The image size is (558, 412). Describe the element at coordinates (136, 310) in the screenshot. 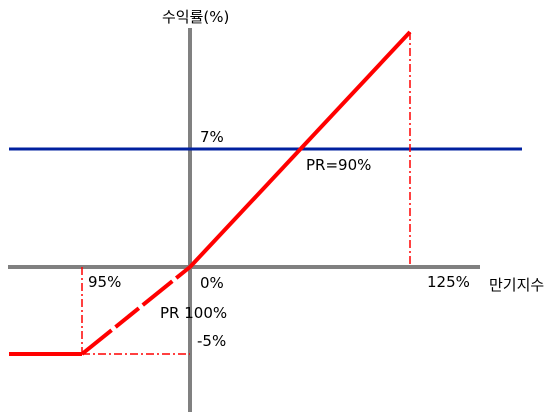

I see `payoff-pr100-segment` at that location.